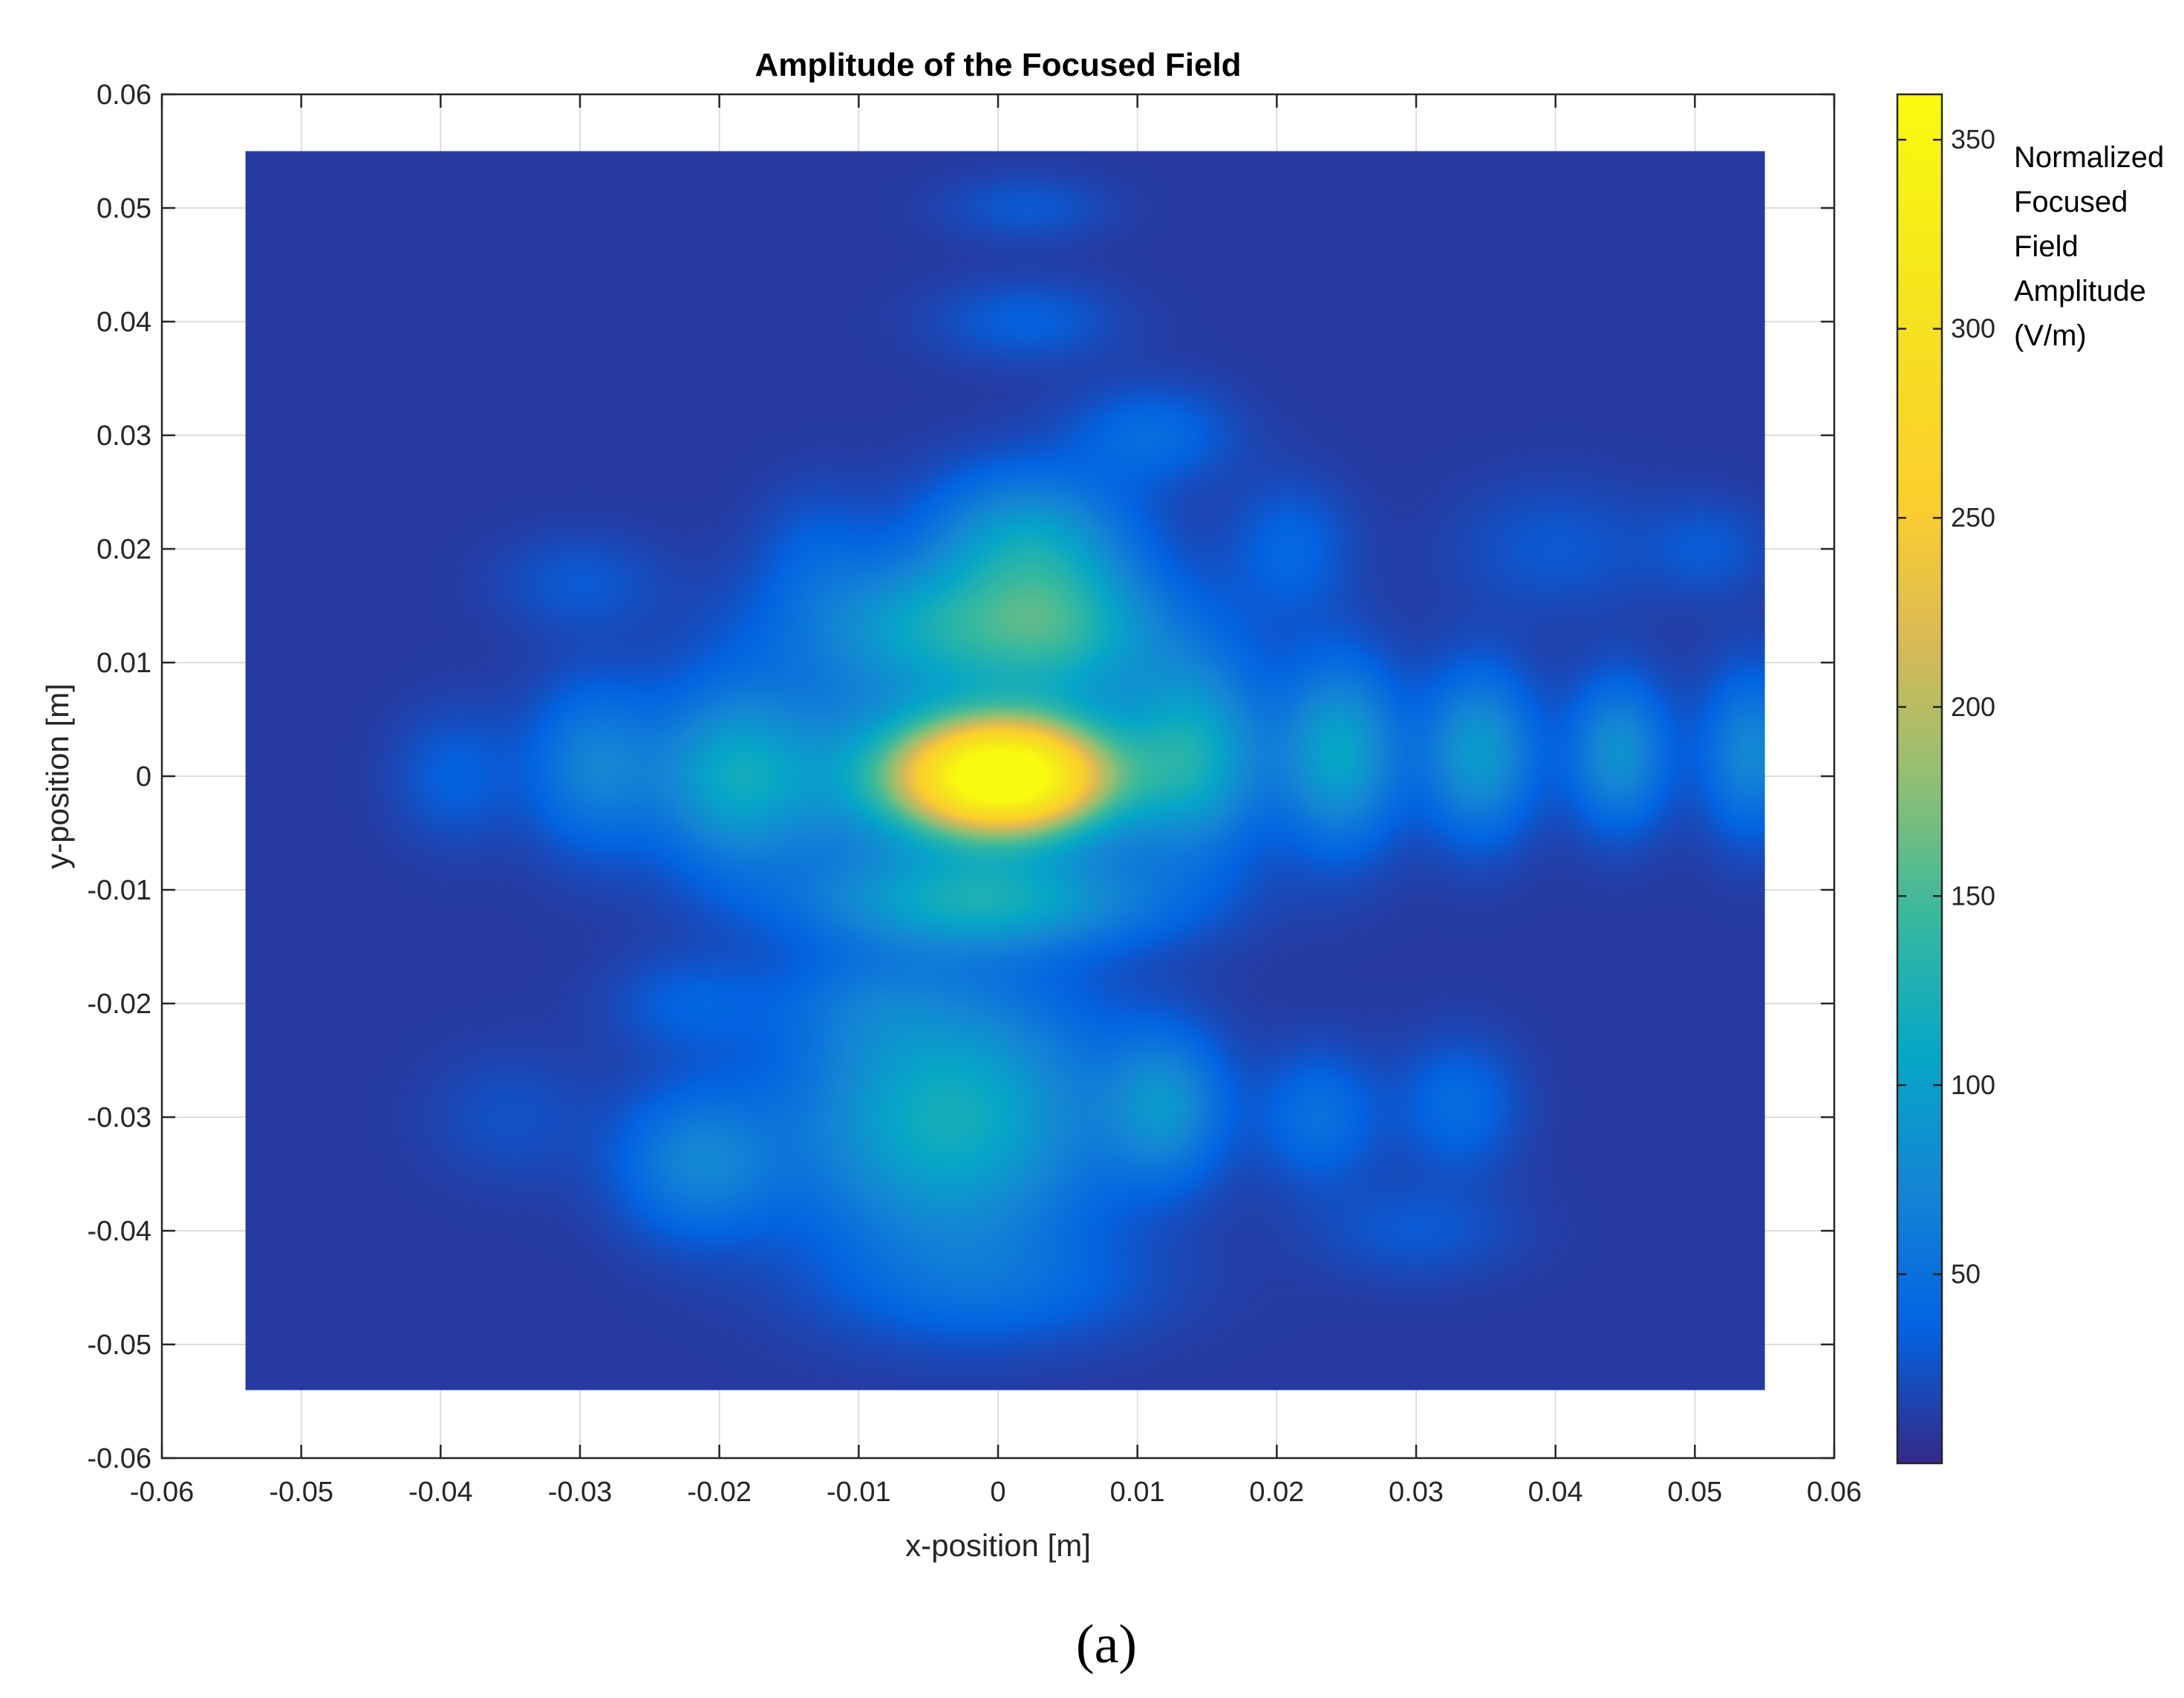 This screenshot has height=1698, width=2184. What do you see at coordinates (1416, 1492) in the screenshot?
I see `x-tick-label: 0.03` at bounding box center [1416, 1492].